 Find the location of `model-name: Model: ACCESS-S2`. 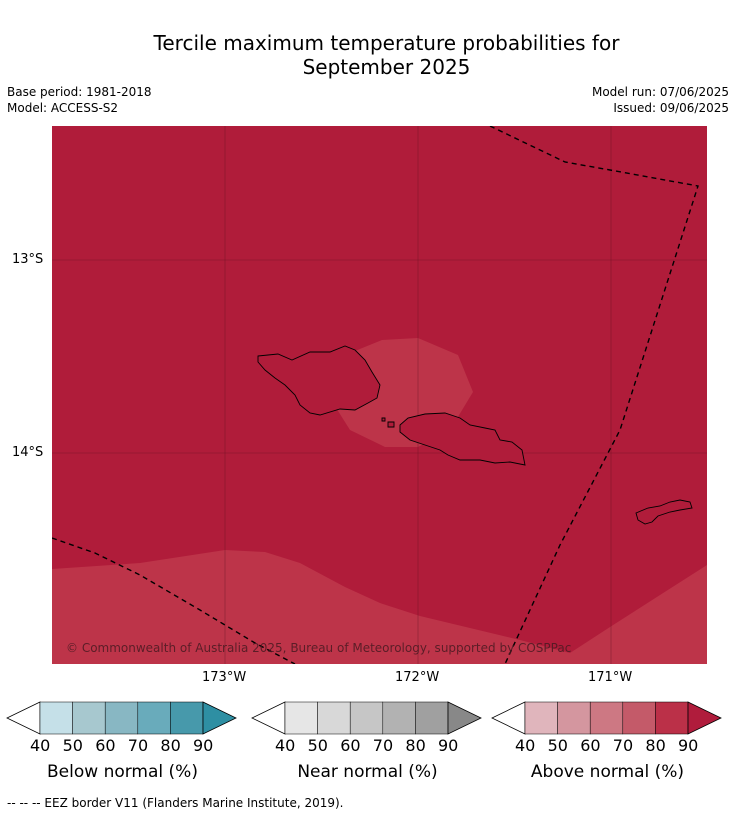

model-name: Model: ACCESS-S2 is located at coordinates (63, 108).